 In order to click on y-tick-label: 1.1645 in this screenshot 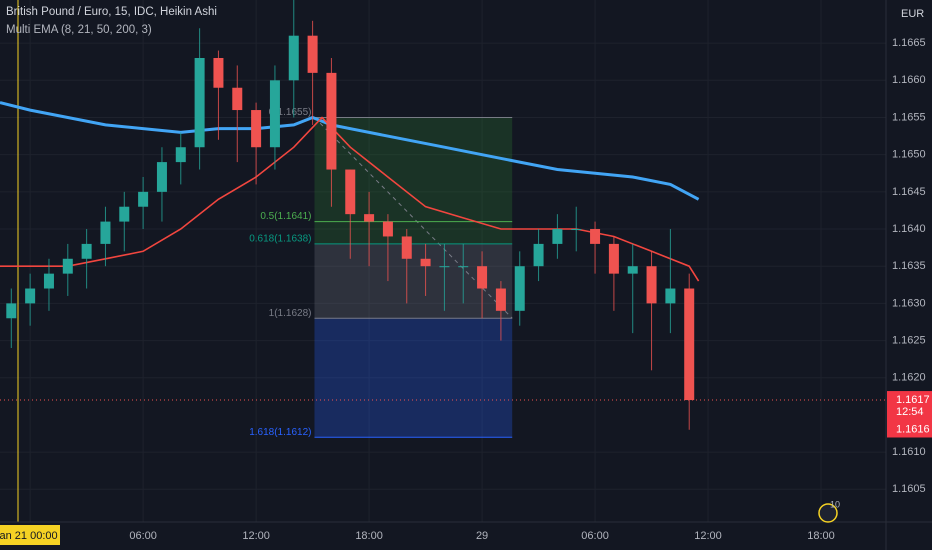, I will do `click(909, 192)`.